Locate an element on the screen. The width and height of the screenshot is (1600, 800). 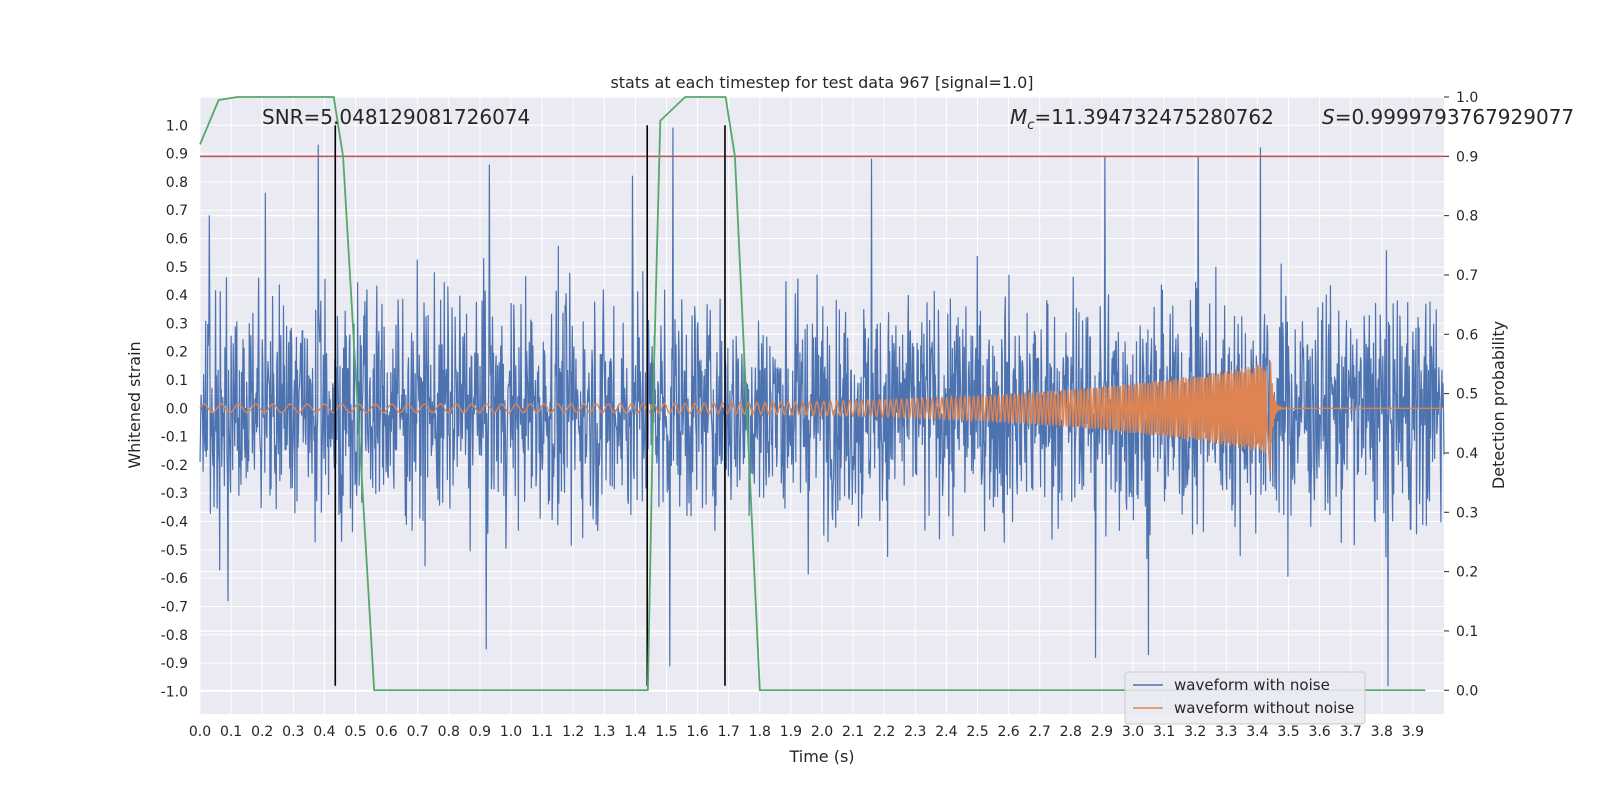
y-tick-label: -0.6 is located at coordinates (174, 579).